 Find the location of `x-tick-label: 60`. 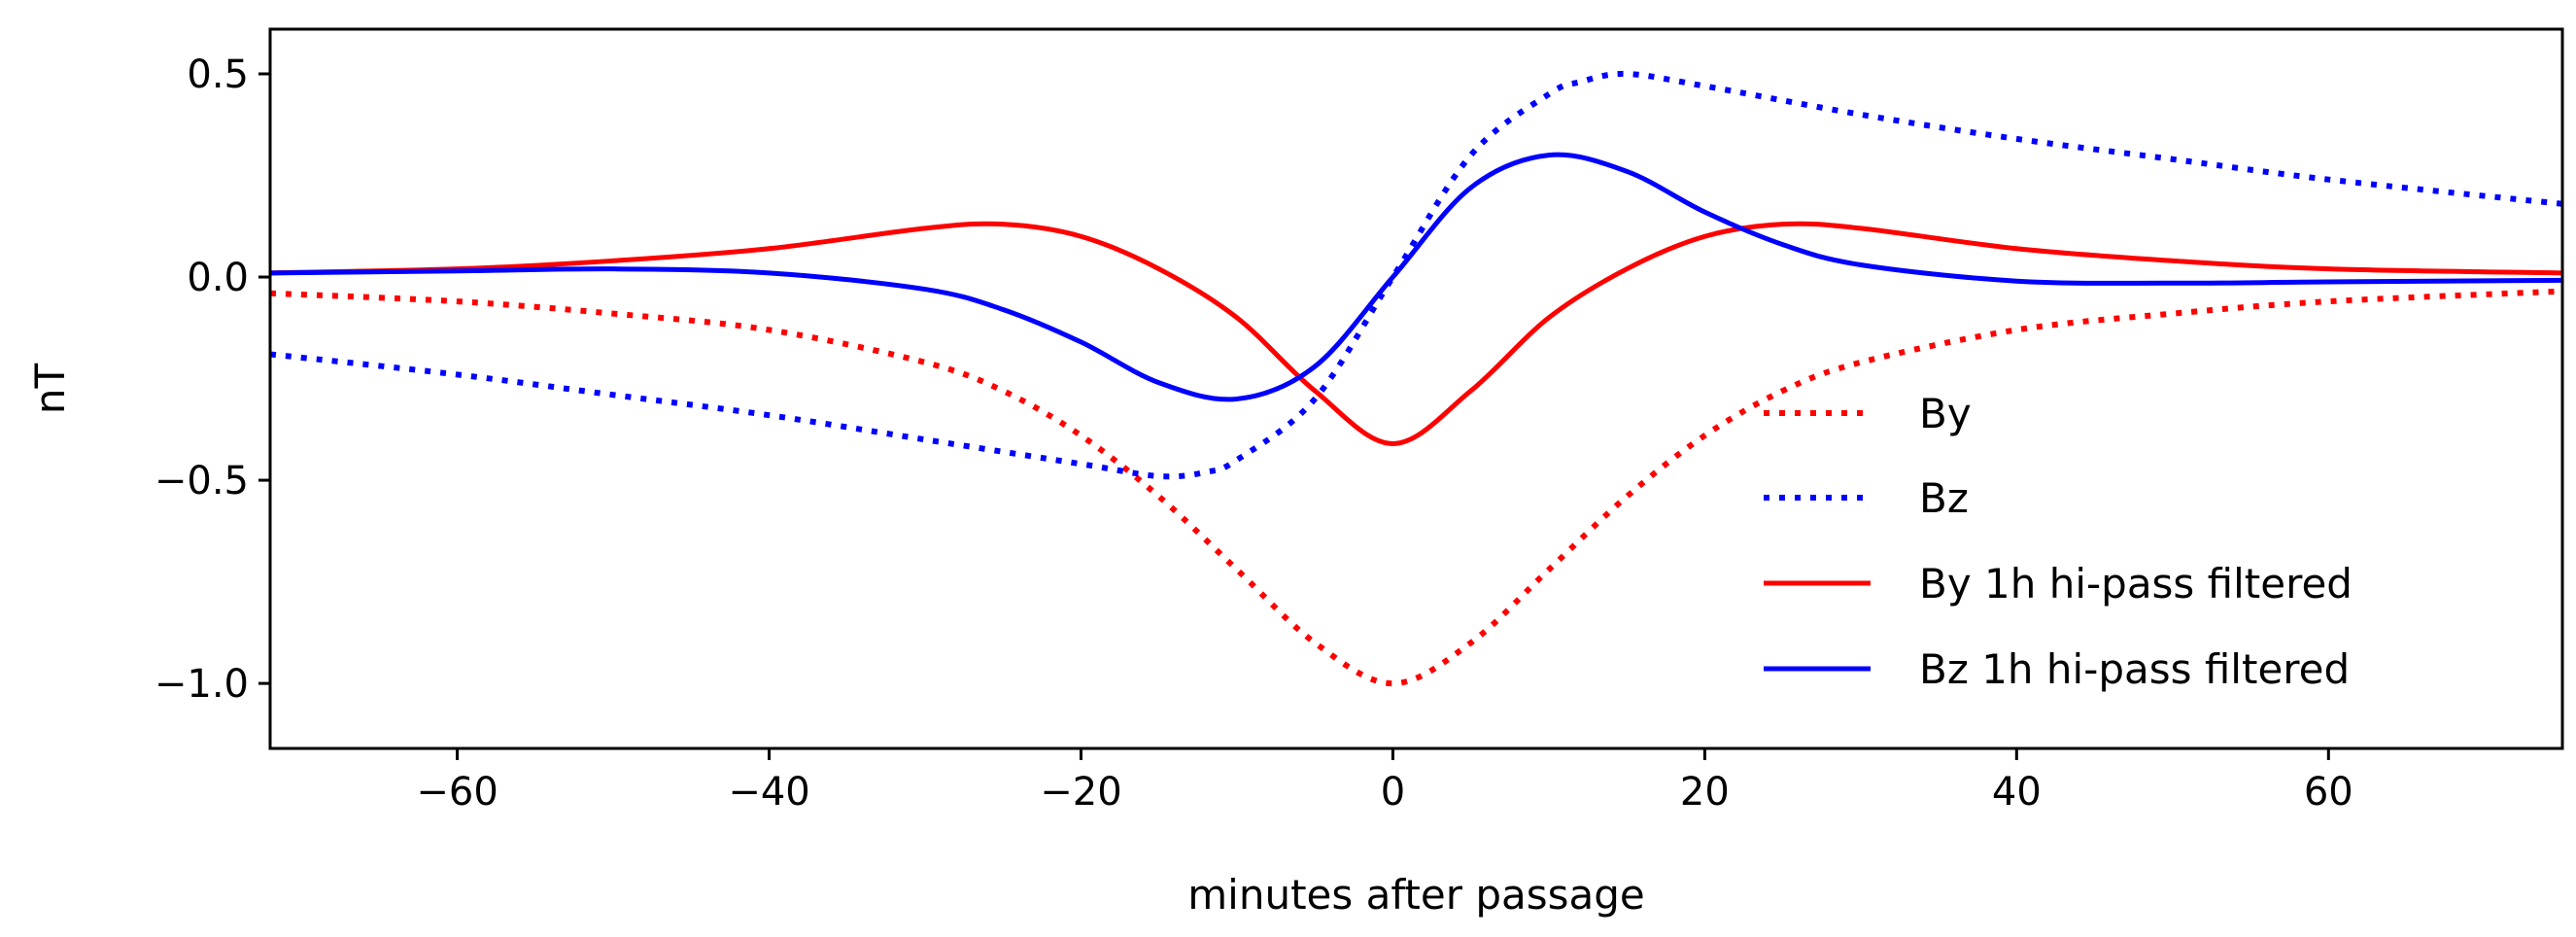

x-tick-label: 60 is located at coordinates (2328, 792).